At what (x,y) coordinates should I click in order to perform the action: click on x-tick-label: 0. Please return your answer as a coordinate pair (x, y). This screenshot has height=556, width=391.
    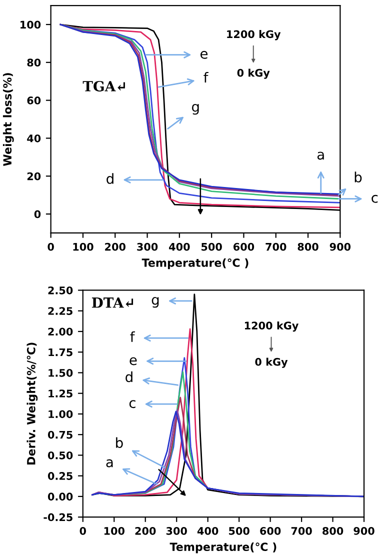
    Looking at the image, I should click on (83, 530).